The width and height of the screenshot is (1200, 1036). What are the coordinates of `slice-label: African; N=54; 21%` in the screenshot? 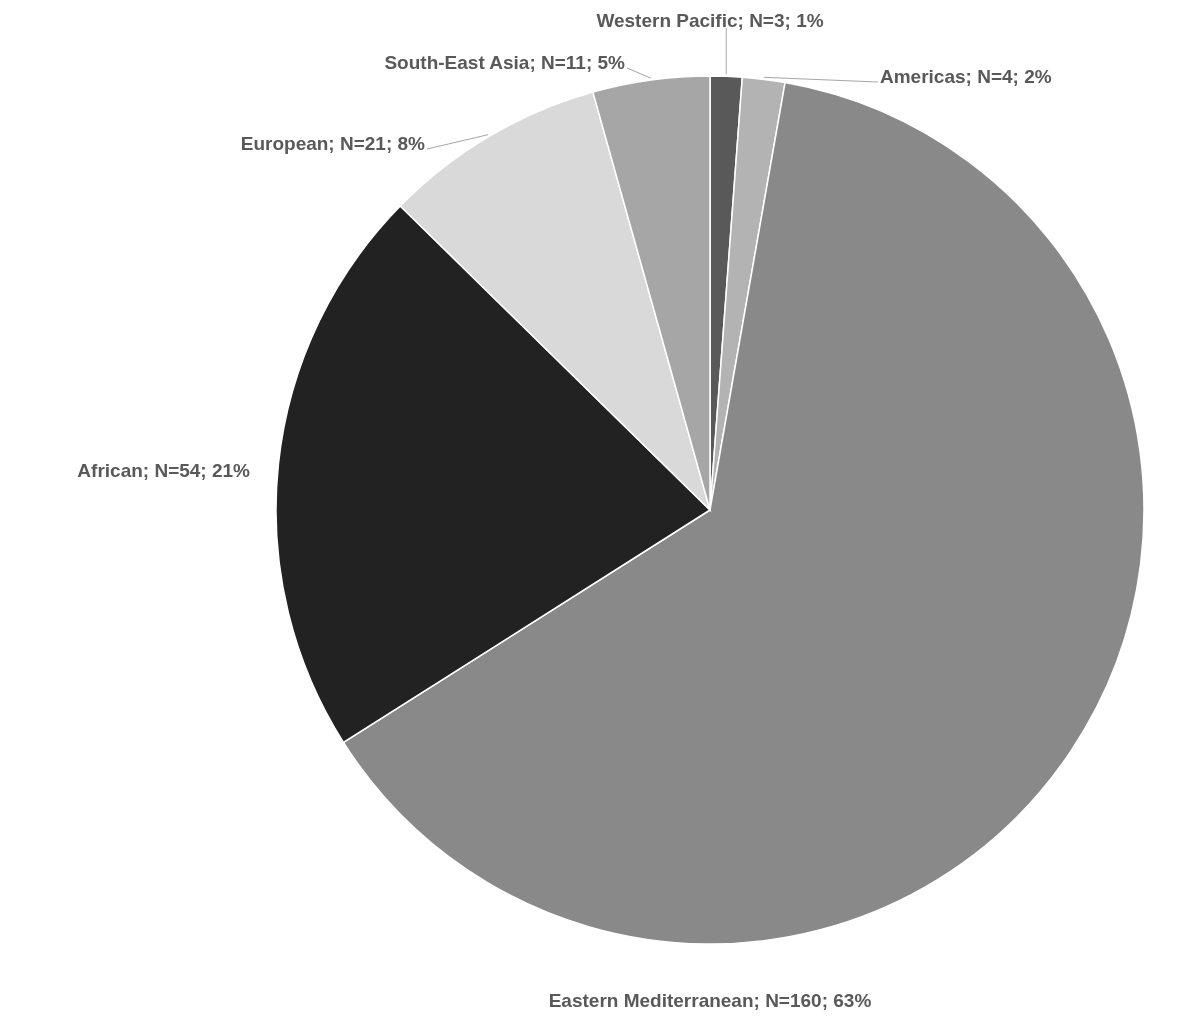 It's located at (164, 471).